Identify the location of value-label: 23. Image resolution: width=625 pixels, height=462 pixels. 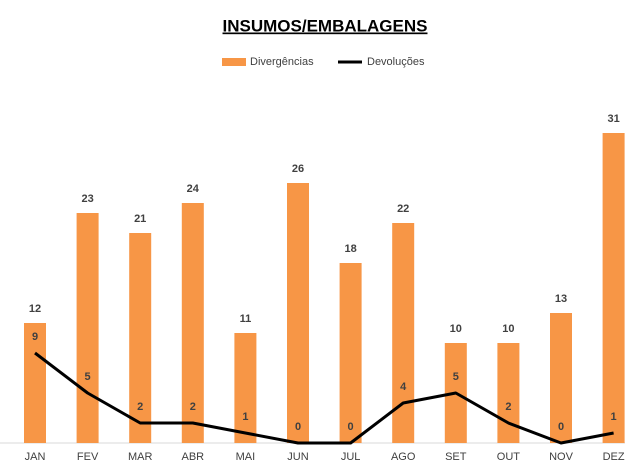
(87, 199).